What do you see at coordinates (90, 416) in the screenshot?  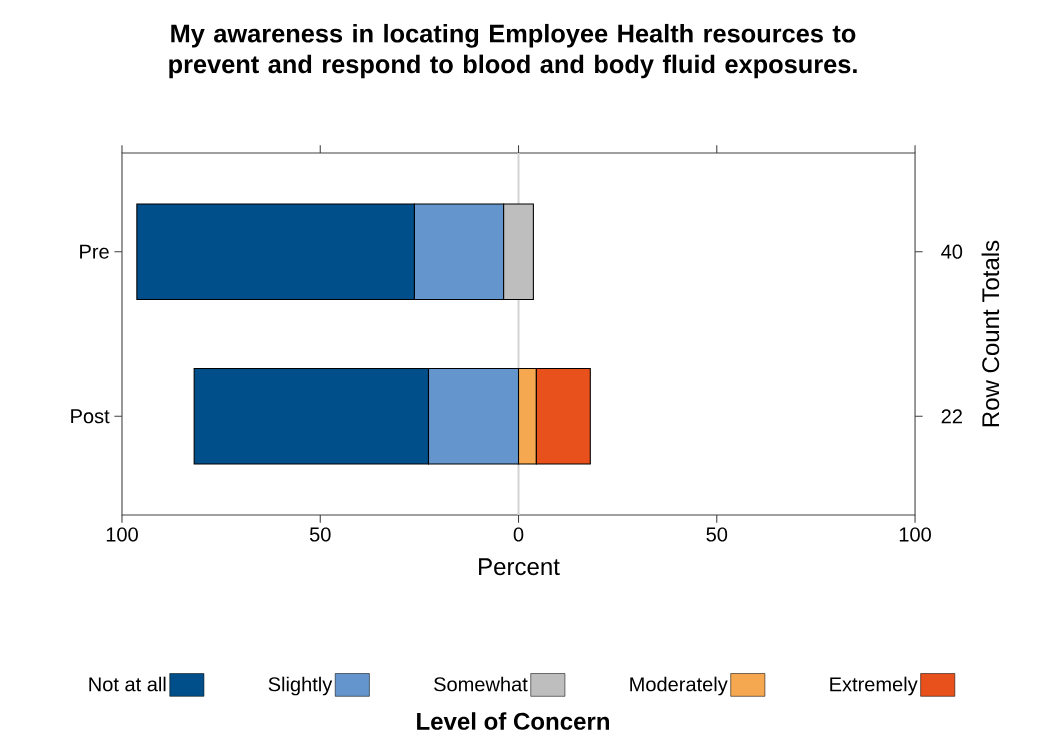 I see `y-tick-label: Post` at bounding box center [90, 416].